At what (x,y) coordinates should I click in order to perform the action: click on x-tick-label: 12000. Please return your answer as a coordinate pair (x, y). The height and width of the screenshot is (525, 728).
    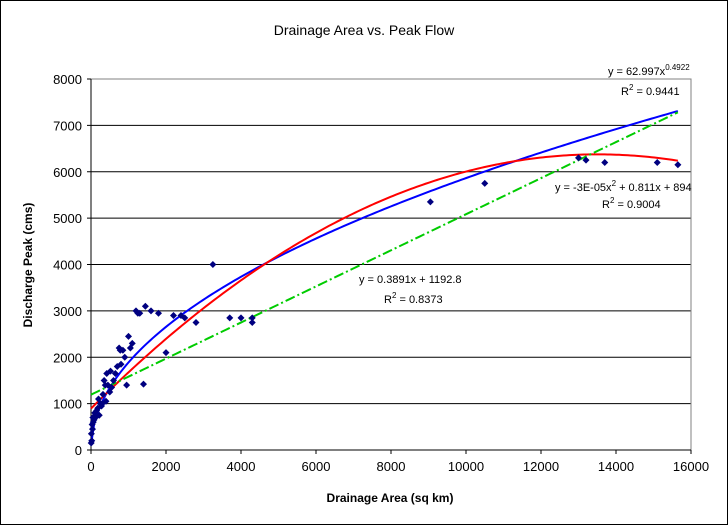
    Looking at the image, I should click on (541, 466).